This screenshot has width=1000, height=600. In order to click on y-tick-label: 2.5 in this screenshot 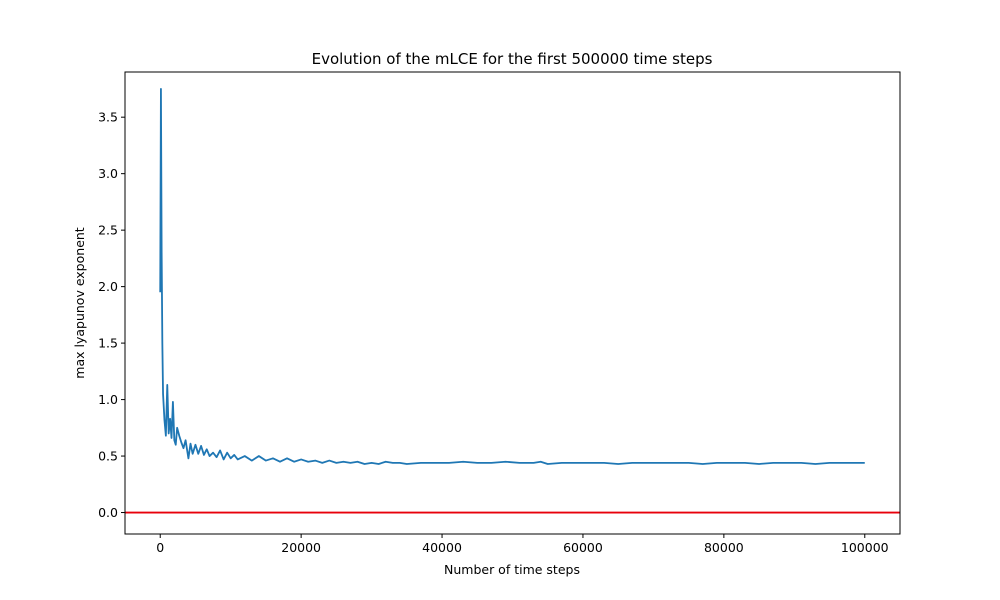, I will do `click(108, 230)`.